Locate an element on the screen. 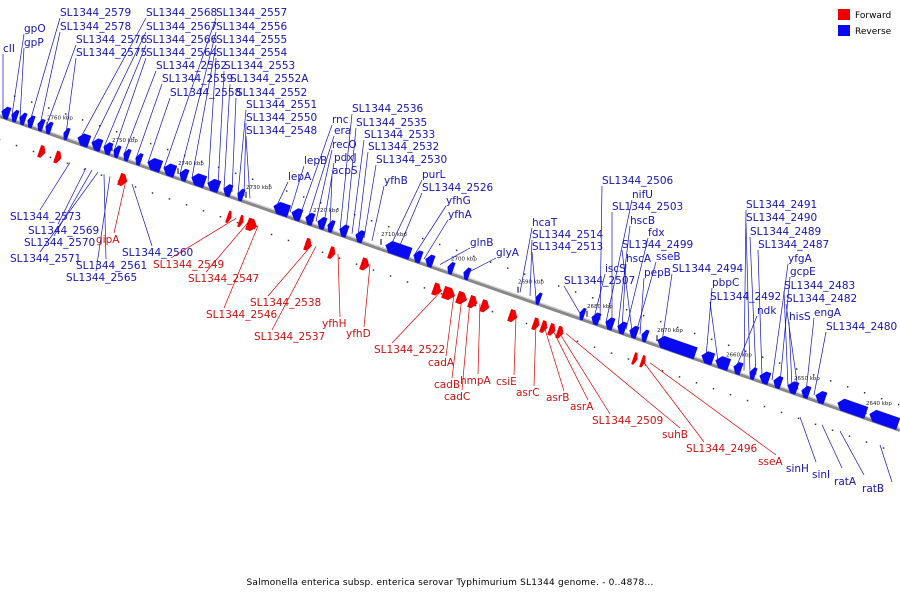 This screenshot has width=900, height=600. gene-label: SL1344_2567 is located at coordinates (181, 27).